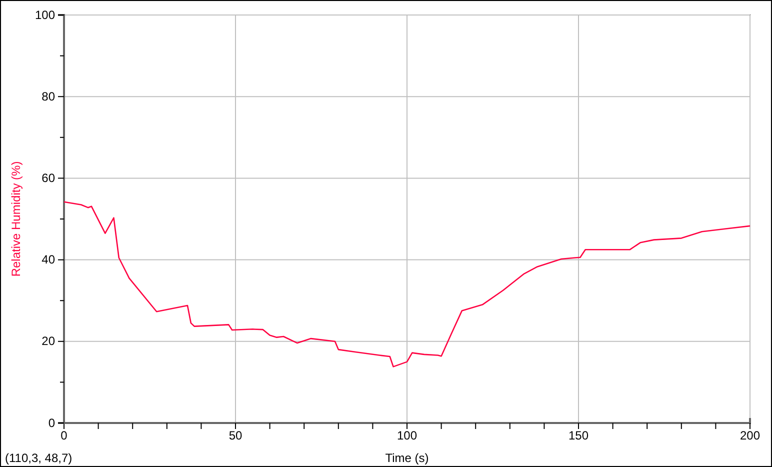  What do you see at coordinates (750, 435) in the screenshot?
I see `x-tick-label: 200` at bounding box center [750, 435].